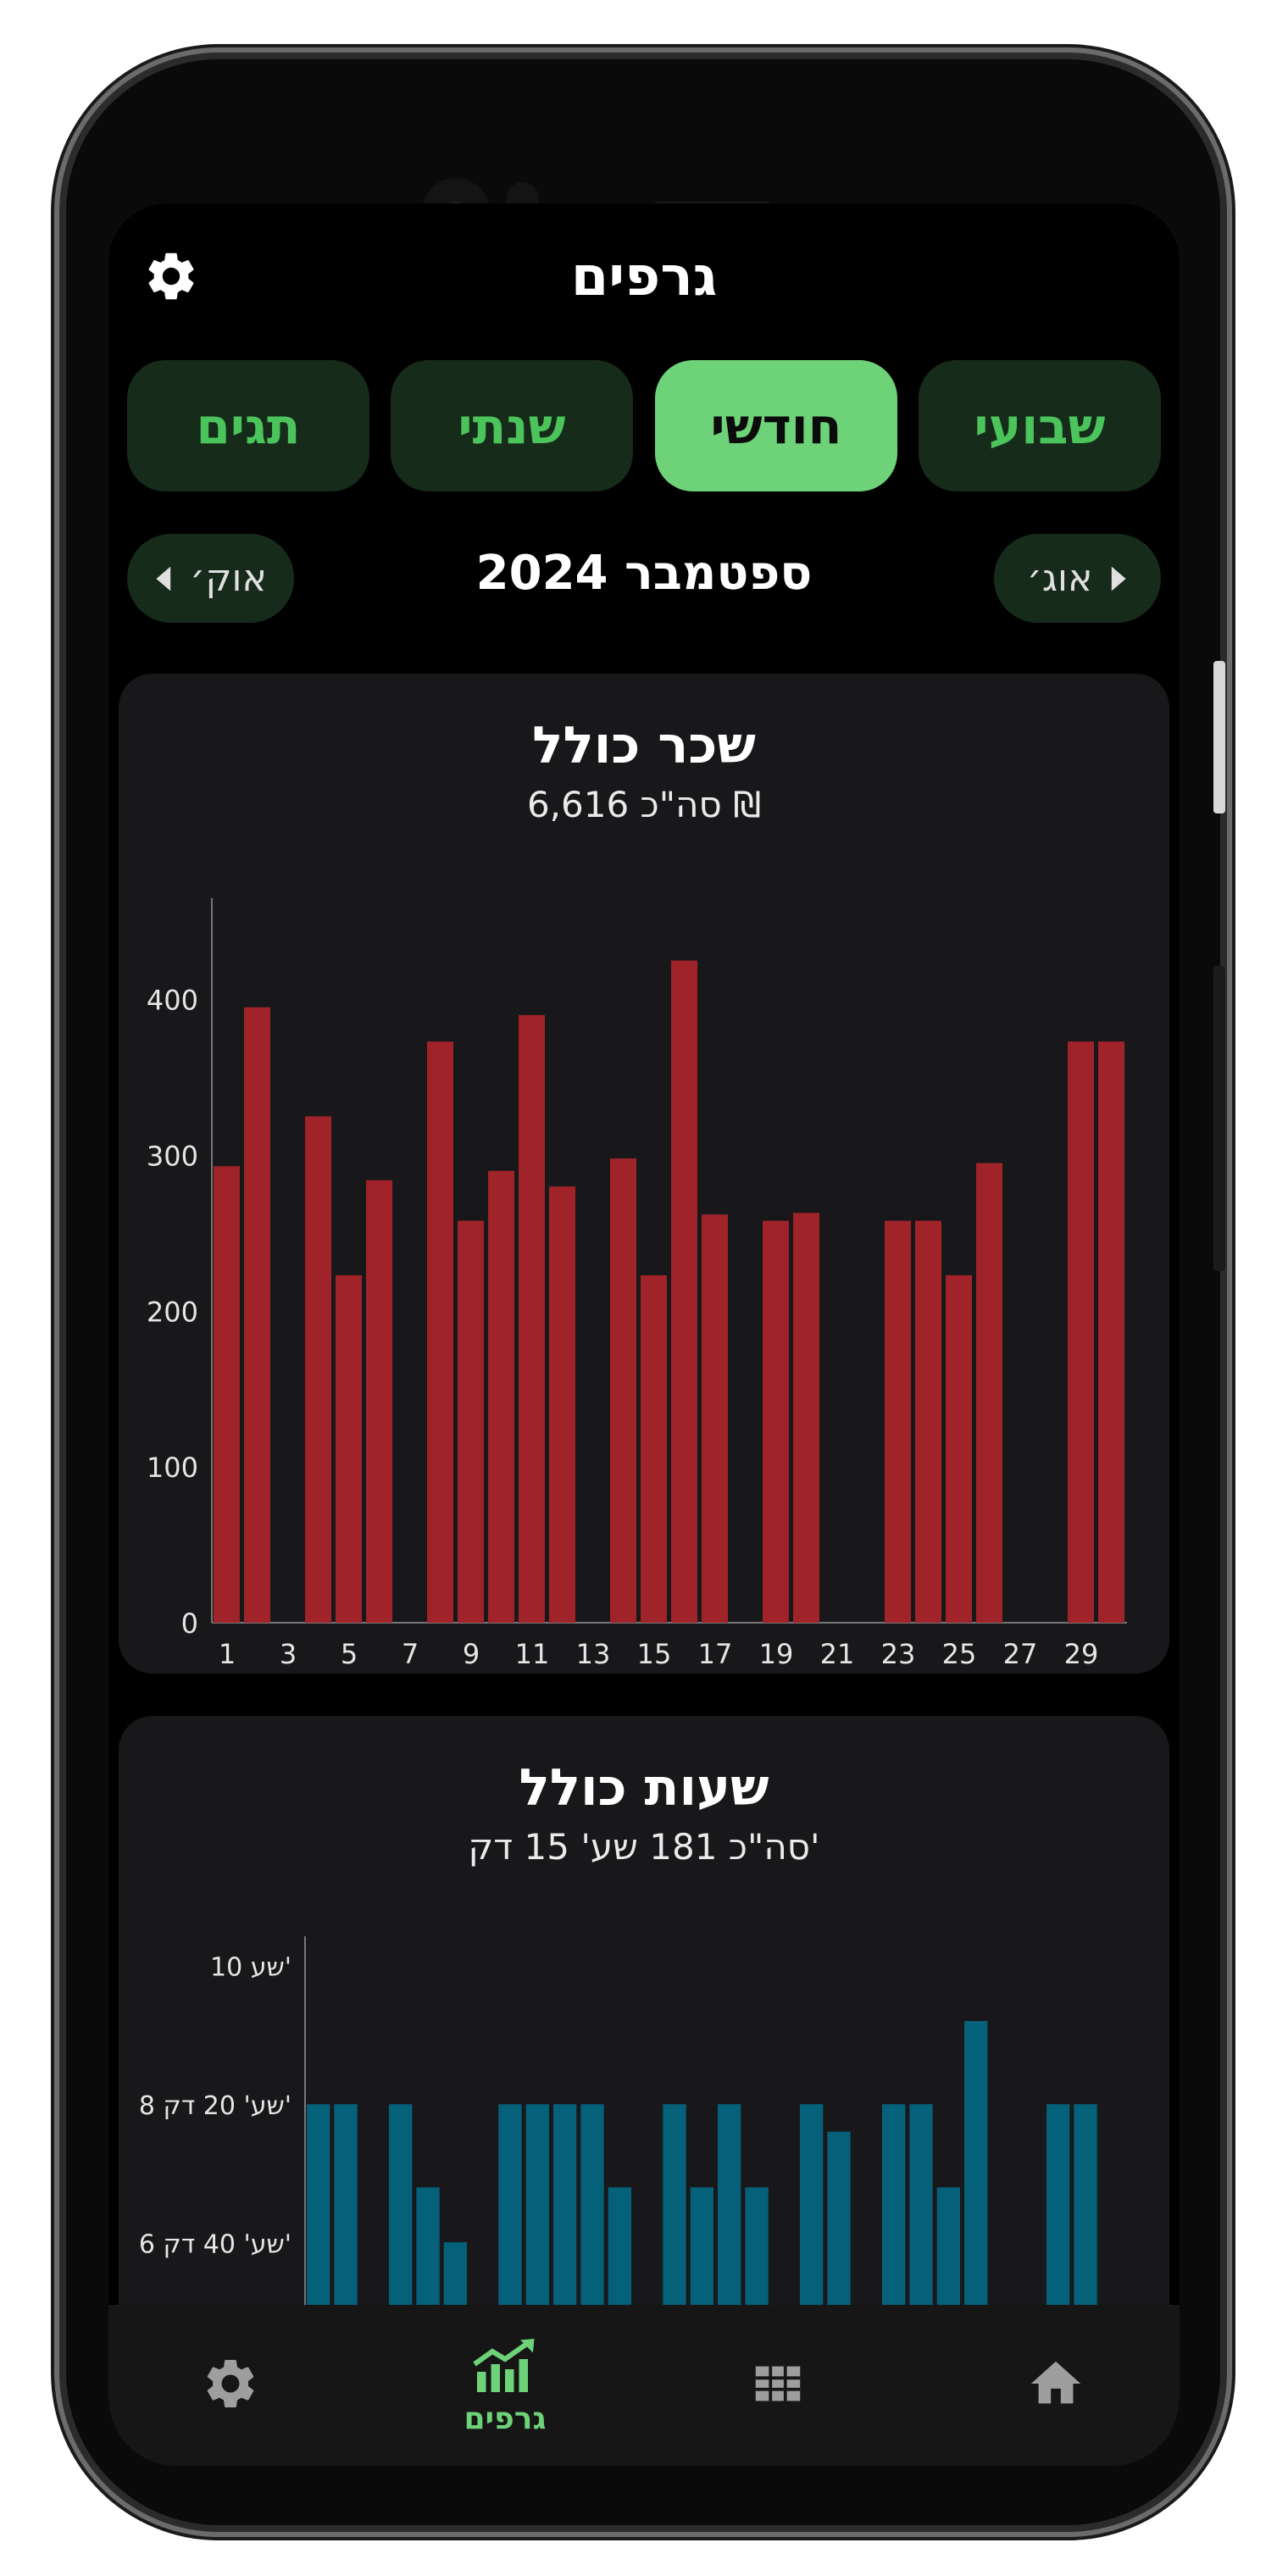 The height and width of the screenshot is (2576, 1288). What do you see at coordinates (837, 1654) in the screenshot?
I see `x-tick-label: 21` at bounding box center [837, 1654].